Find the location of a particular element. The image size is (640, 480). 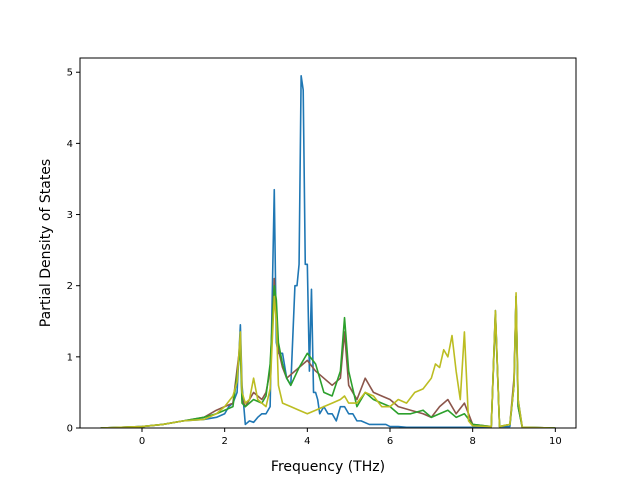

y-tick-label: 4 is located at coordinates (70, 144).